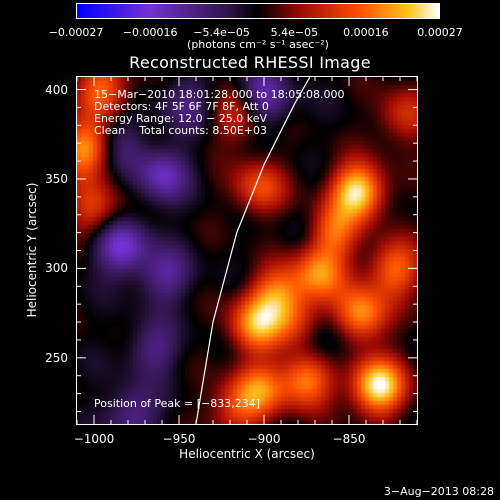 The height and width of the screenshot is (500, 500). What do you see at coordinates (181, 118) in the screenshot?
I see `energy-range: Energy Range: 12.0 − 25.0 keV` at bounding box center [181, 118].